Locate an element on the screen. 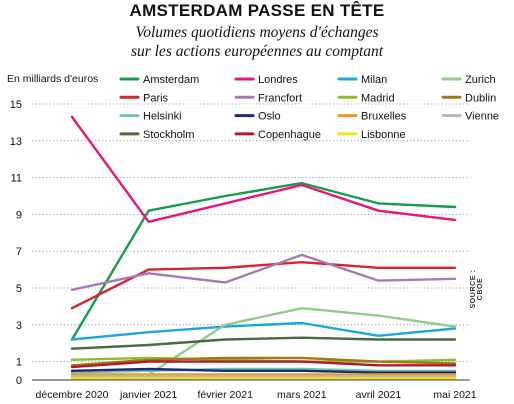 The width and height of the screenshot is (514, 404). legend-label-vienne: Vienne is located at coordinates (482, 117).